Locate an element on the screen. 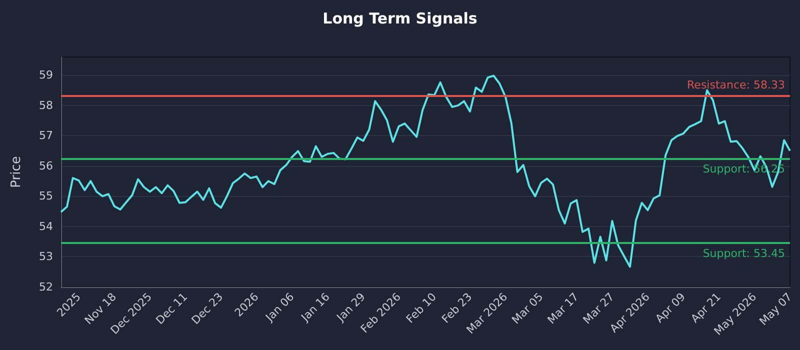  y-tick-label: 52 is located at coordinates (46, 287).